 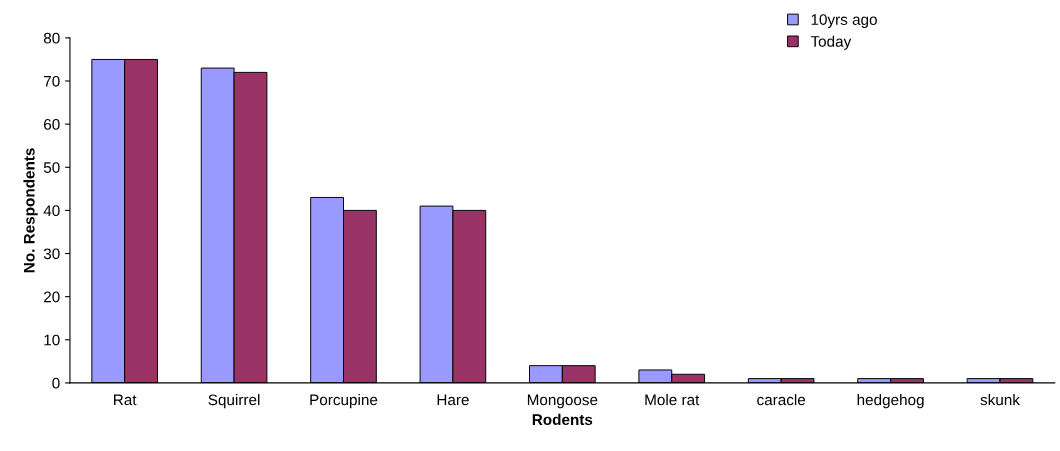 I want to click on legend-label: Today, so click(x=831, y=42).